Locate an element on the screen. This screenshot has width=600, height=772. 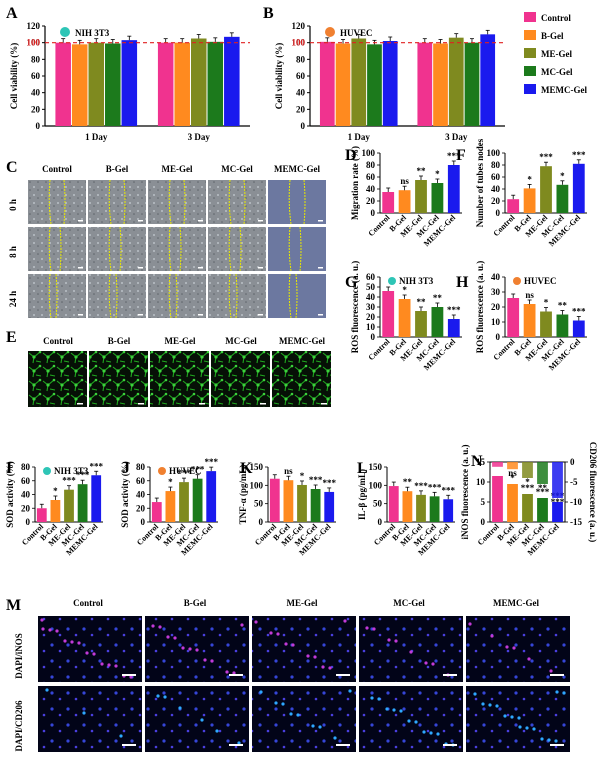
legend-swatch-mc-gel is located at coordinates (530, 71).